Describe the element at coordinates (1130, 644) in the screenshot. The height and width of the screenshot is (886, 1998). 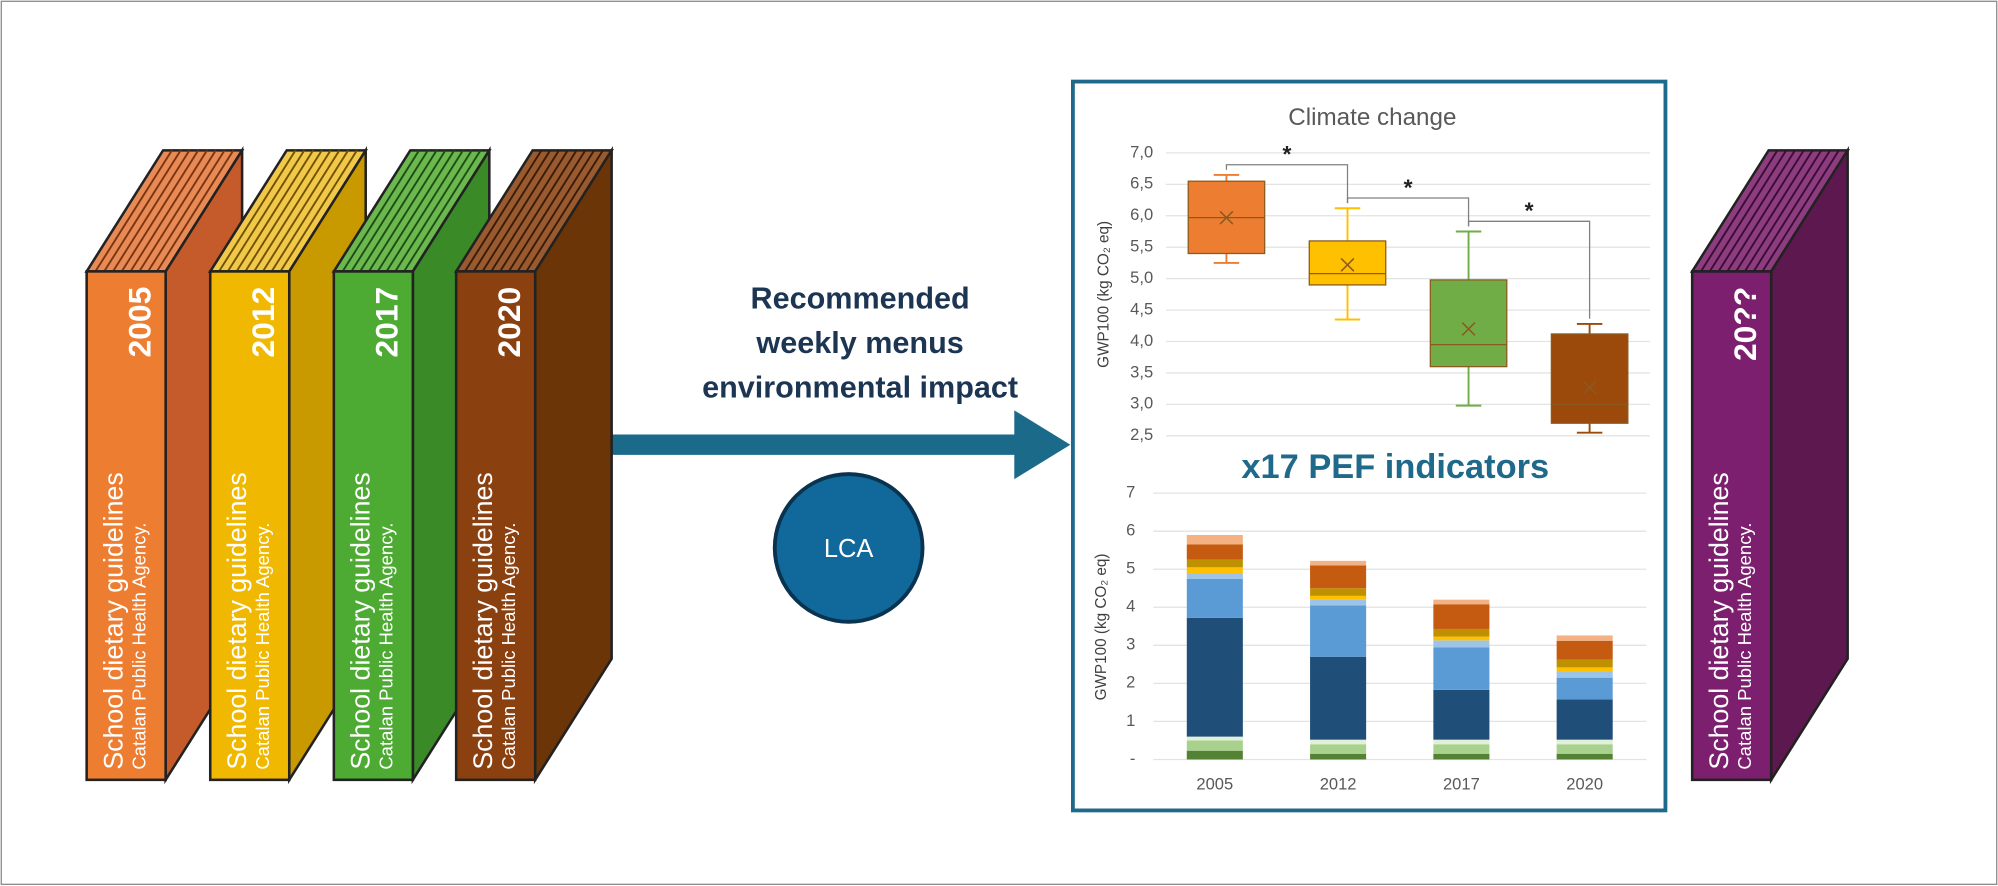
I see `y-tick-label: 3` at that location.